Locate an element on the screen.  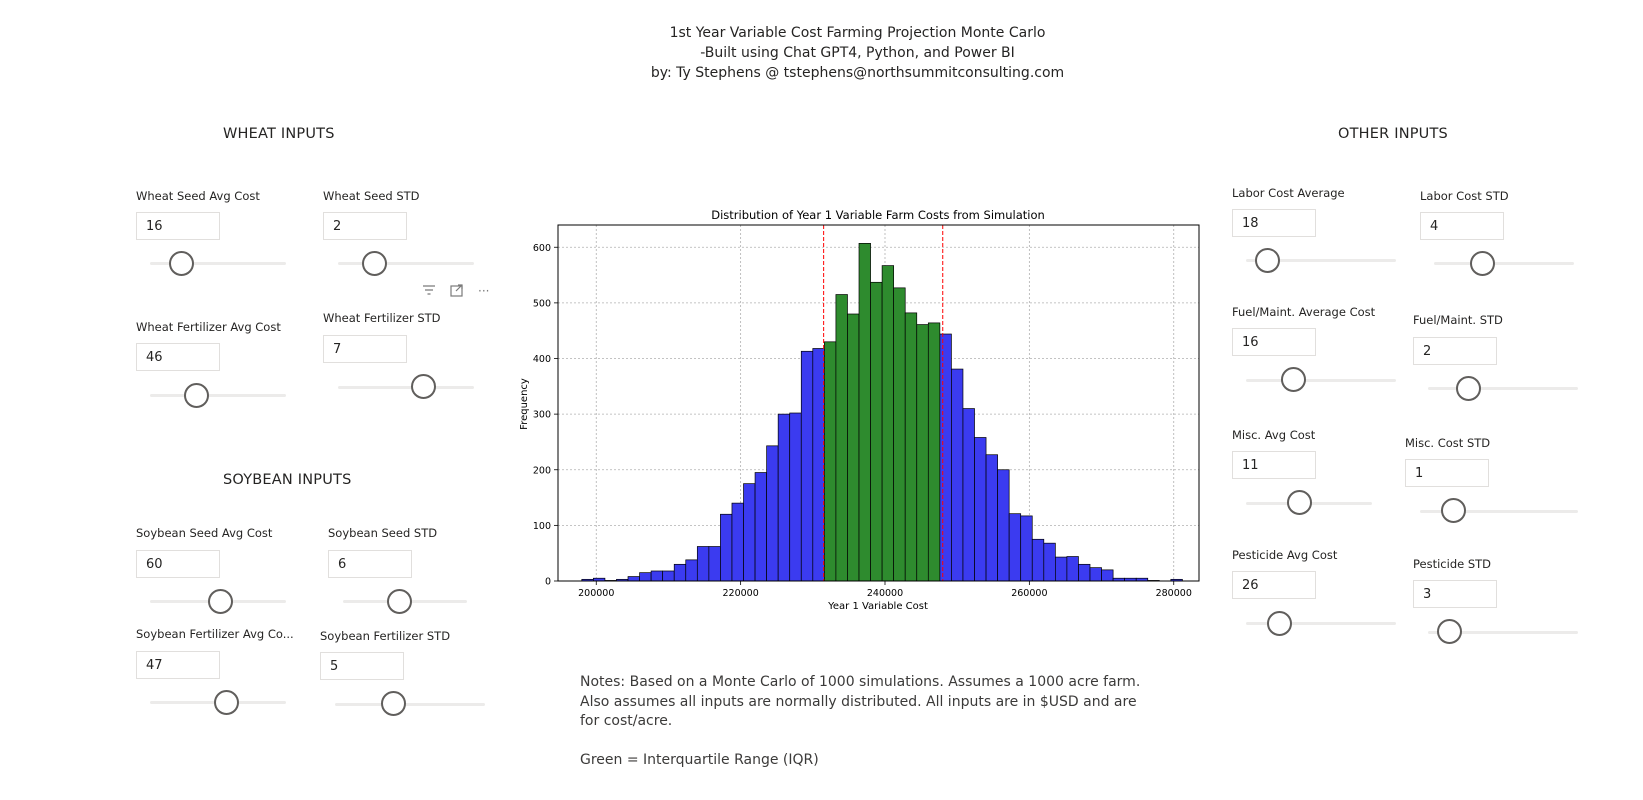
soybean-inputs-heading: SOYBEAN INPUTS is located at coordinates (287, 480).